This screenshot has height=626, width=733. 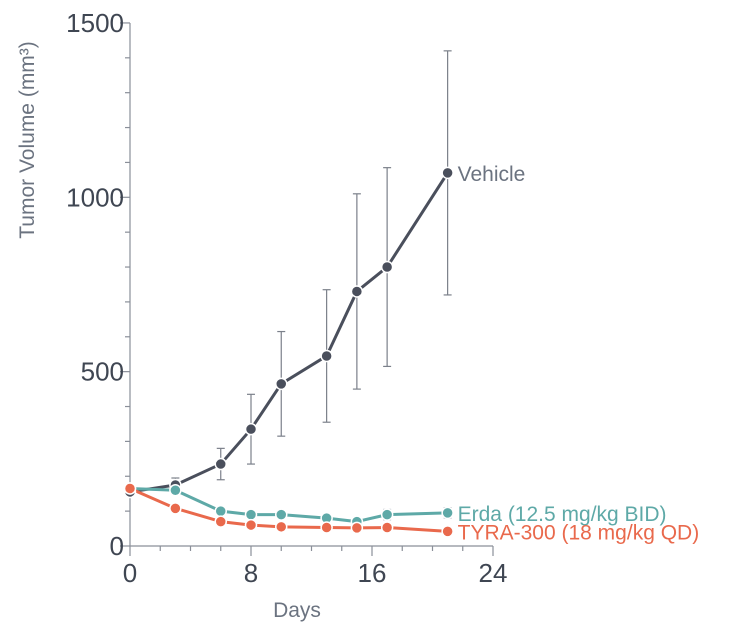 What do you see at coordinates (102, 372) in the screenshot?
I see `y-tick-label: 500` at bounding box center [102, 372].